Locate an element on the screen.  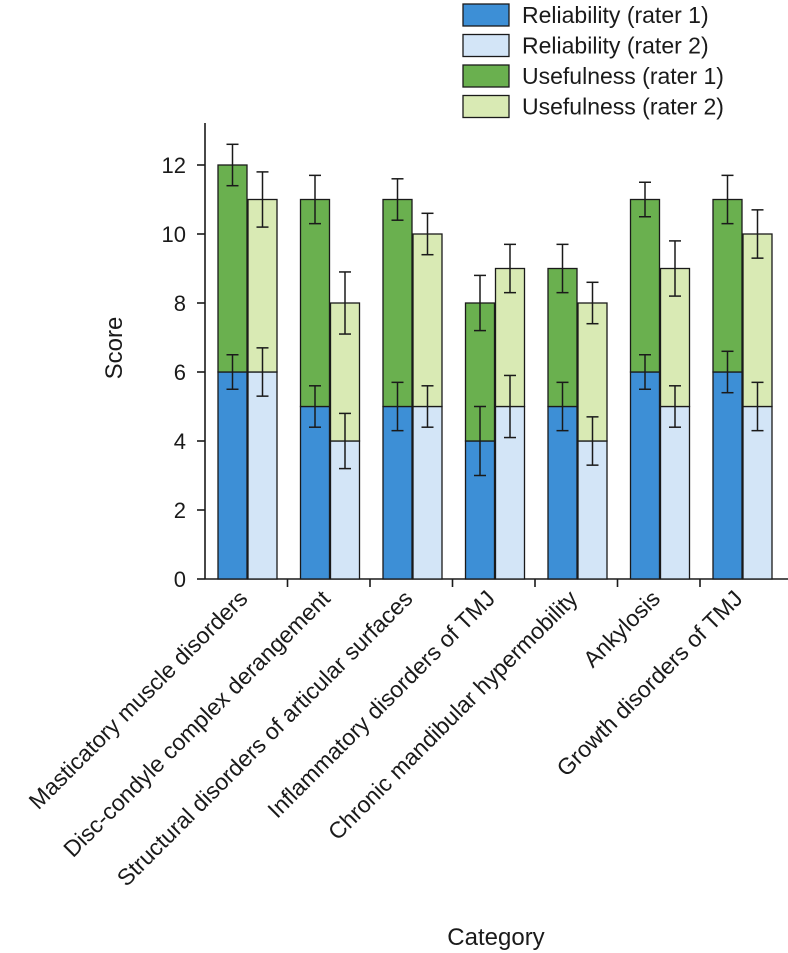
y-tick-label: 10 is located at coordinates (174, 234).